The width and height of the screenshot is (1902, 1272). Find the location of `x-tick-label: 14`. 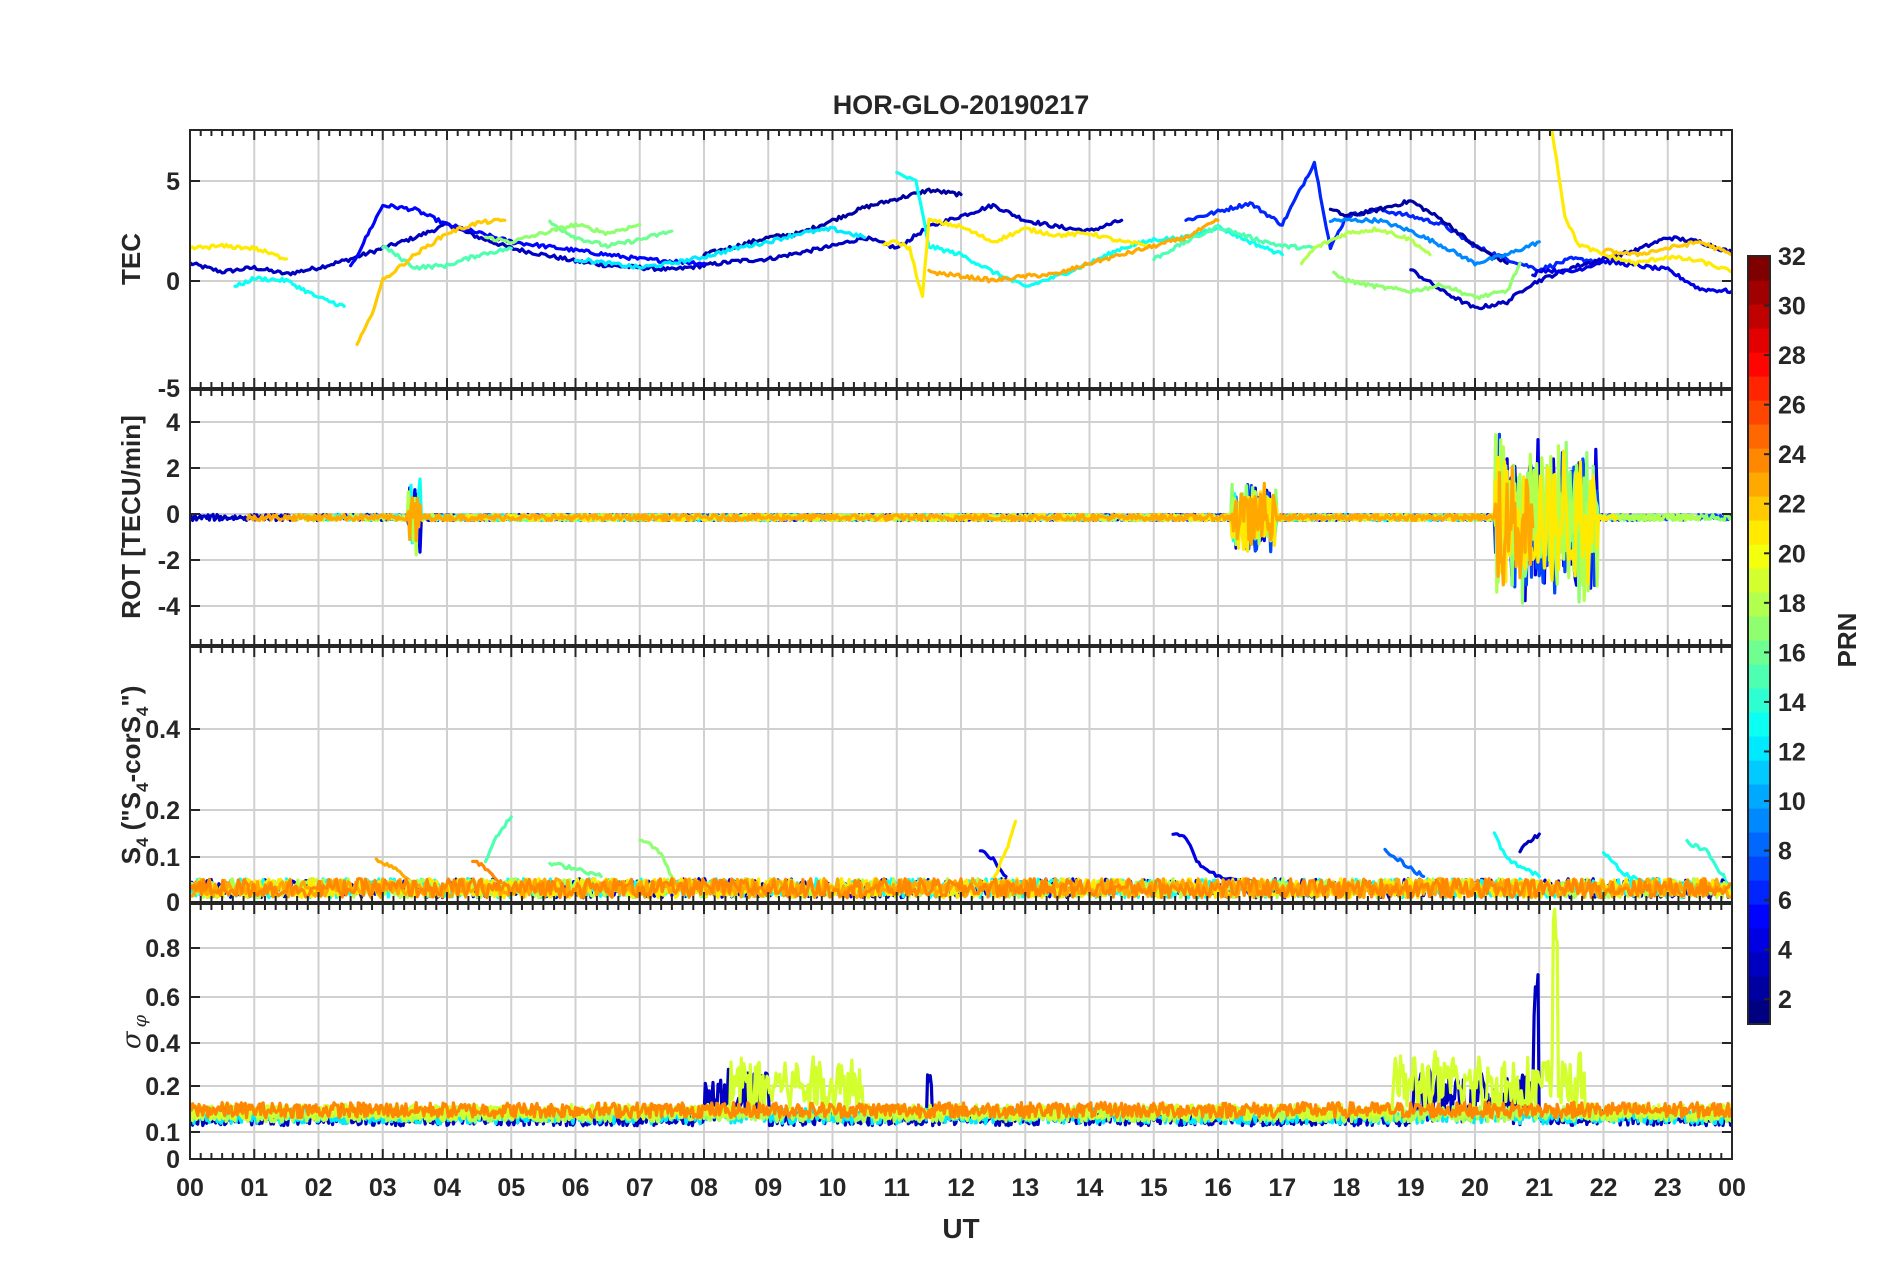

x-tick-label: 14 is located at coordinates (1090, 1188).